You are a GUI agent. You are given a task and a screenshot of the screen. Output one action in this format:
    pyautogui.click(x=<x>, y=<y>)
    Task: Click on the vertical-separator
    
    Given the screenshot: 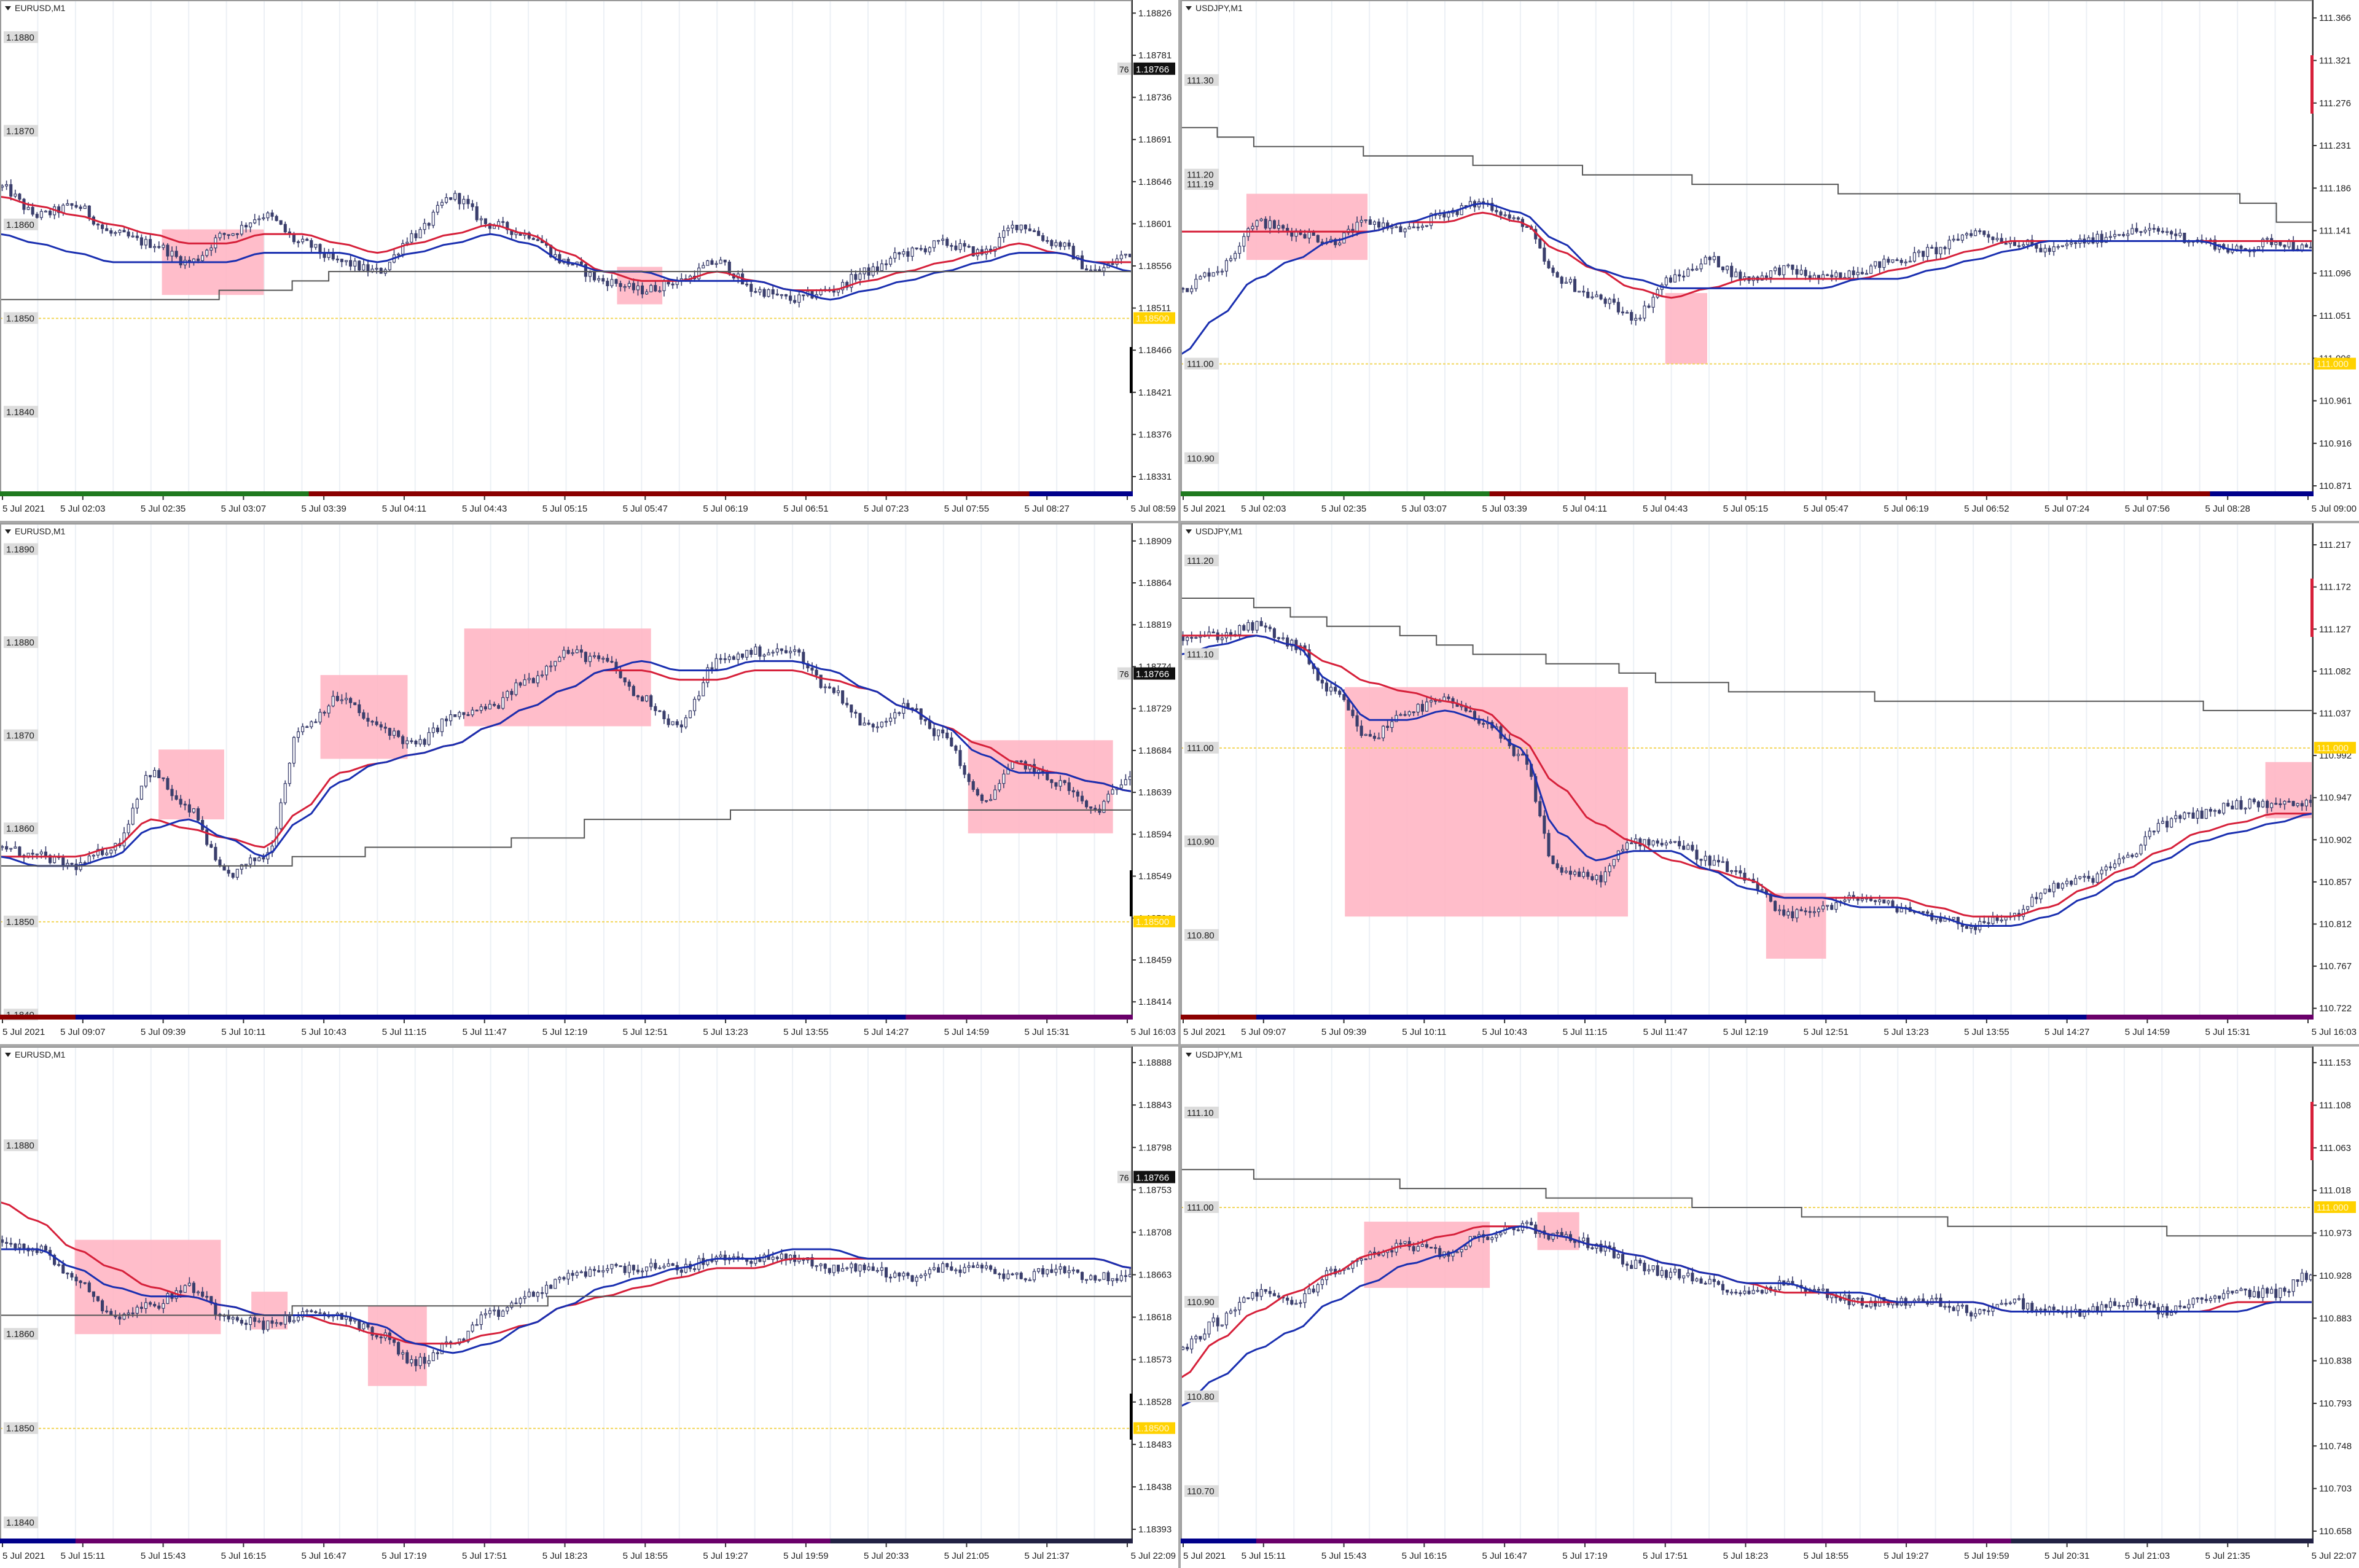 What is the action you would take?
    pyautogui.click(x=1179, y=784)
    